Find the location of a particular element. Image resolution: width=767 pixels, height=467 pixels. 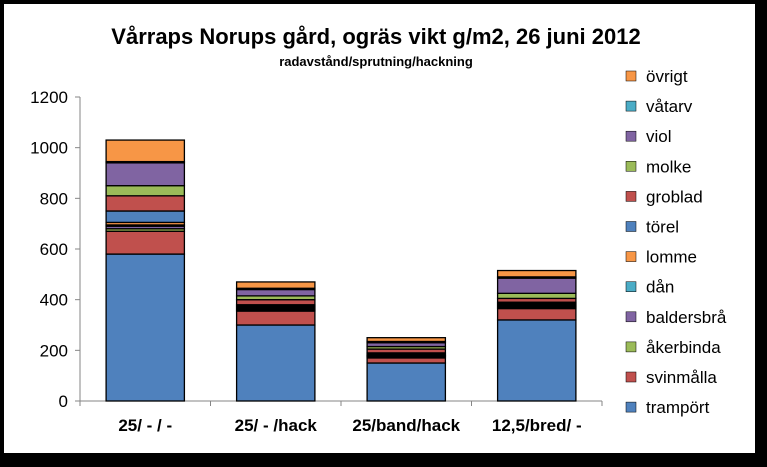

legend-item: dån is located at coordinates (649, 287).